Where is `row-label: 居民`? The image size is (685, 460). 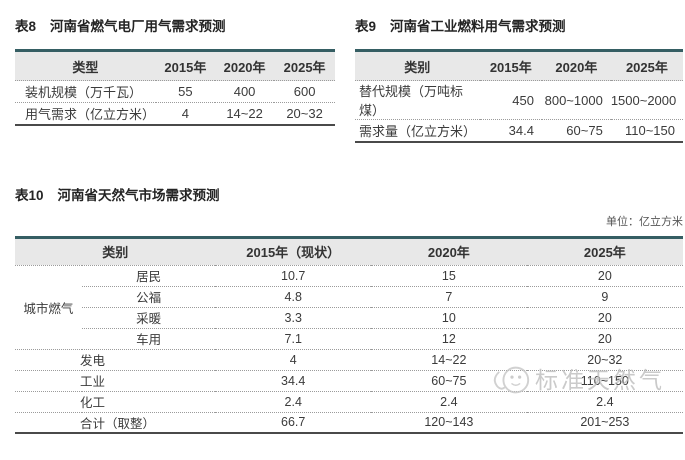
row-label: 居民 is located at coordinates (148, 276).